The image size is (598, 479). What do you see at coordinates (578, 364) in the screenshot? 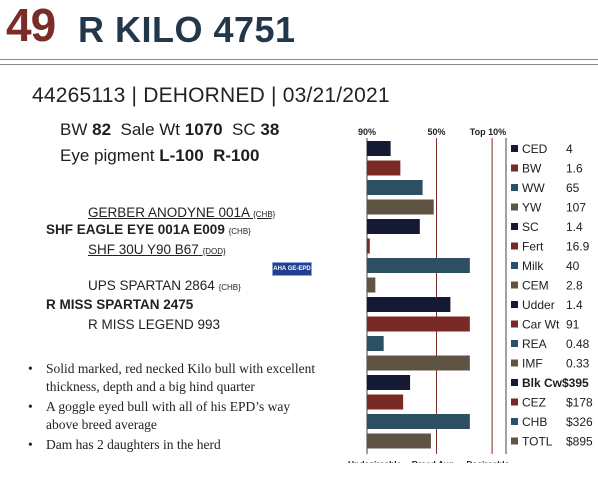
I see `trait-value: 0.33` at bounding box center [578, 364].